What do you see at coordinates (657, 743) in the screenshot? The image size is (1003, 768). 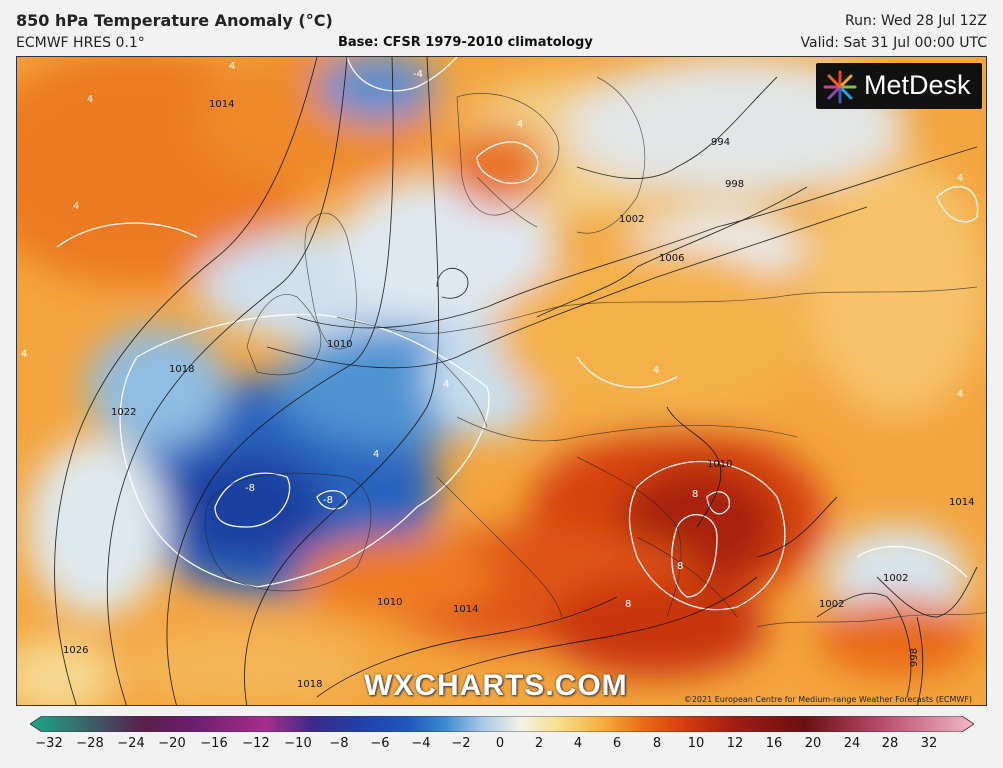 I see `colorbar-tick: 8` at bounding box center [657, 743].